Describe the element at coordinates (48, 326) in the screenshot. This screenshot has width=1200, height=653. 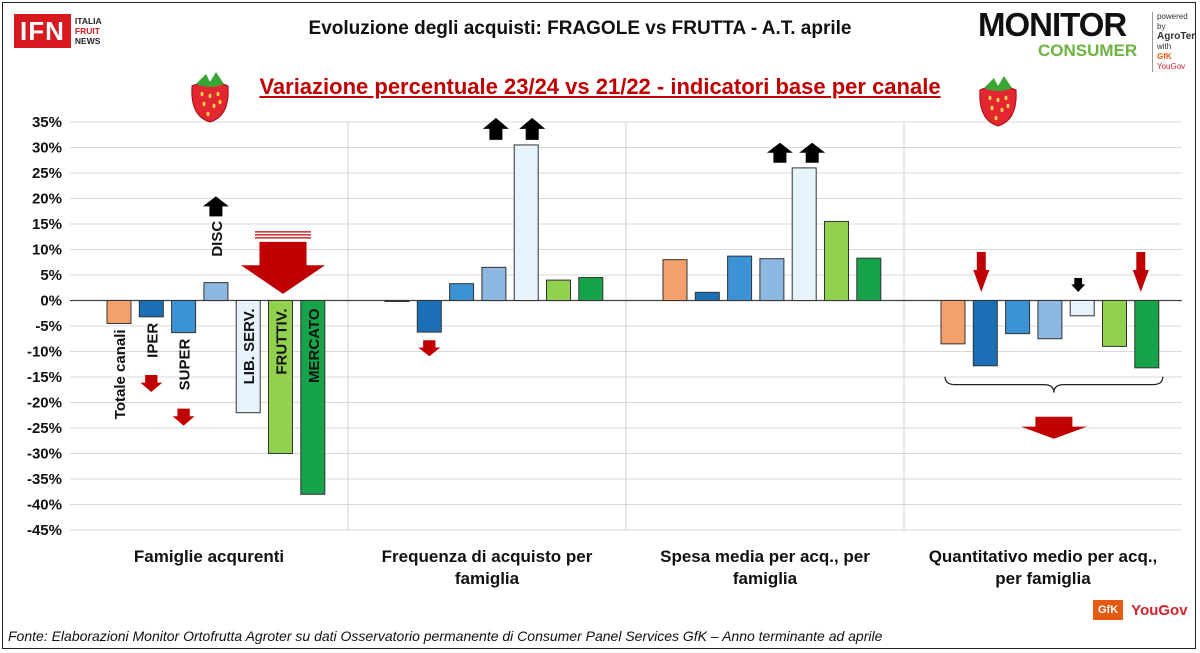
I see `y-tick-label: -5%` at that location.